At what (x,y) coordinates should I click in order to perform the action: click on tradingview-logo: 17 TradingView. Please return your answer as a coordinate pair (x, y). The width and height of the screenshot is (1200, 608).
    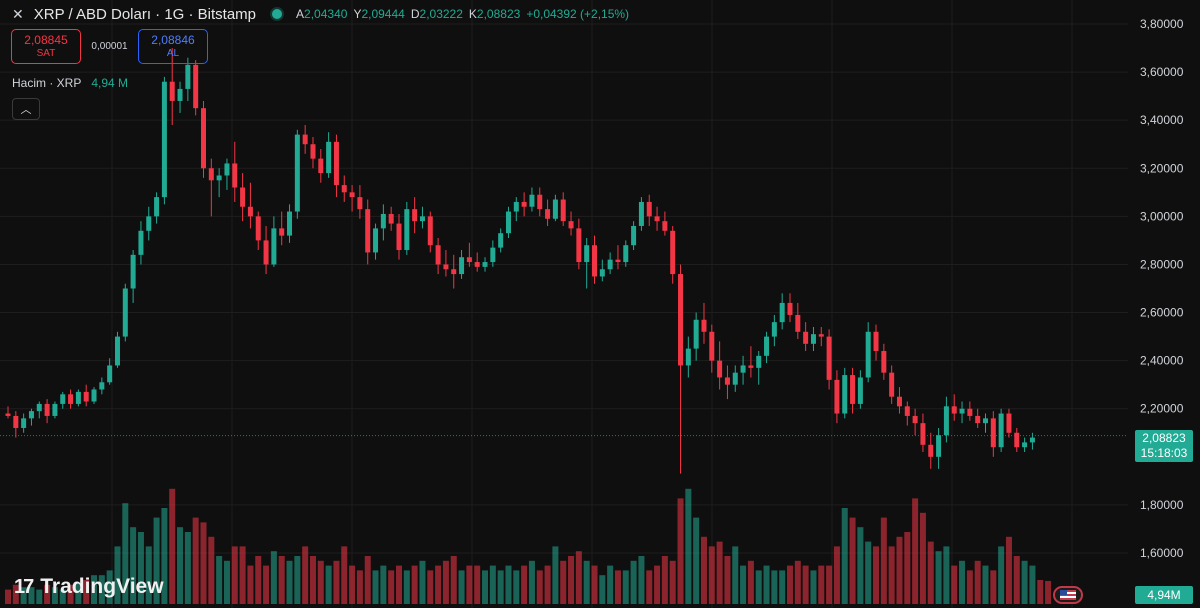
    Looking at the image, I should click on (89, 587).